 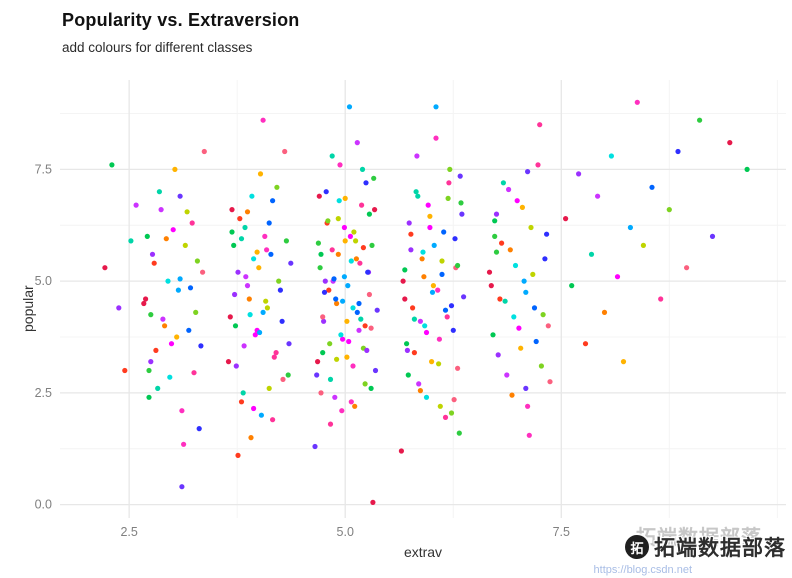 I want to click on y-tick-label: 7.5, so click(x=43, y=169).